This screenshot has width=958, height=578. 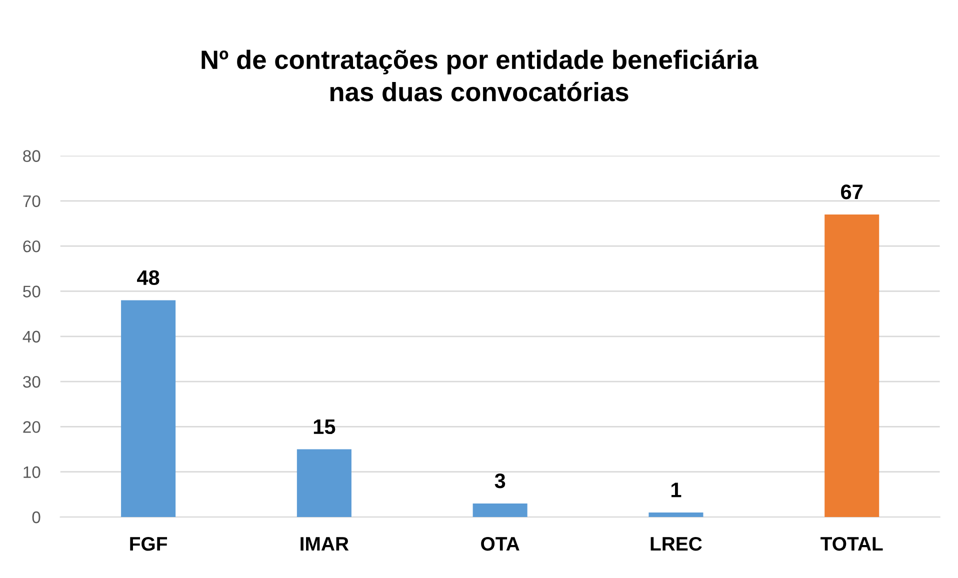 What do you see at coordinates (31, 292) in the screenshot?
I see `y-tick-label: 50` at bounding box center [31, 292].